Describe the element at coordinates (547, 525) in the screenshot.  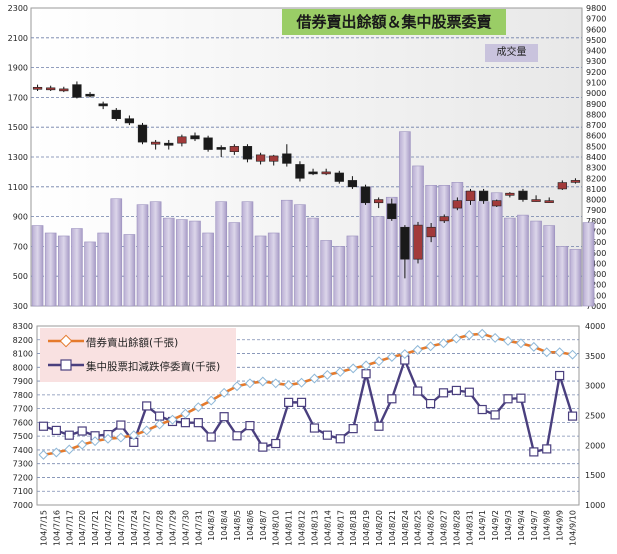
I see `x-tick-label: 104/9/8` at that location.